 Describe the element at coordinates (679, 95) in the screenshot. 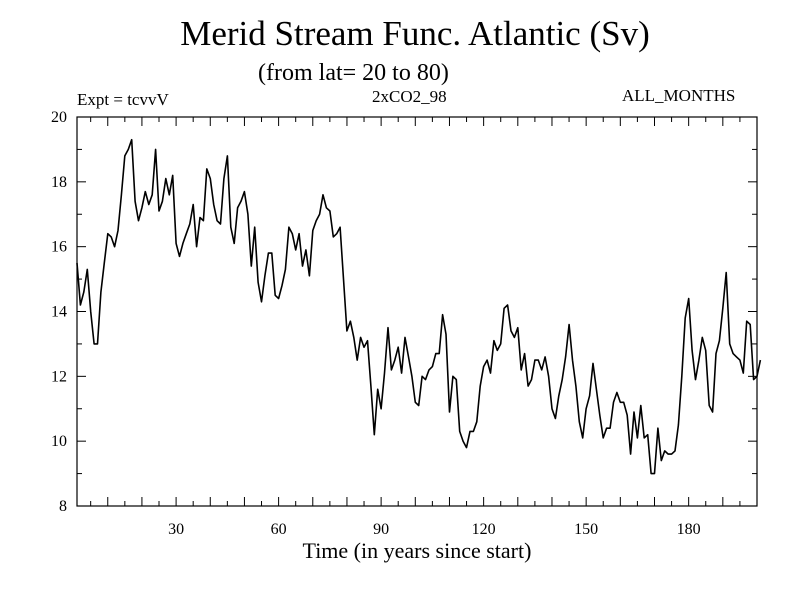

I see `period-label: ALL_MONTHS` at that location.